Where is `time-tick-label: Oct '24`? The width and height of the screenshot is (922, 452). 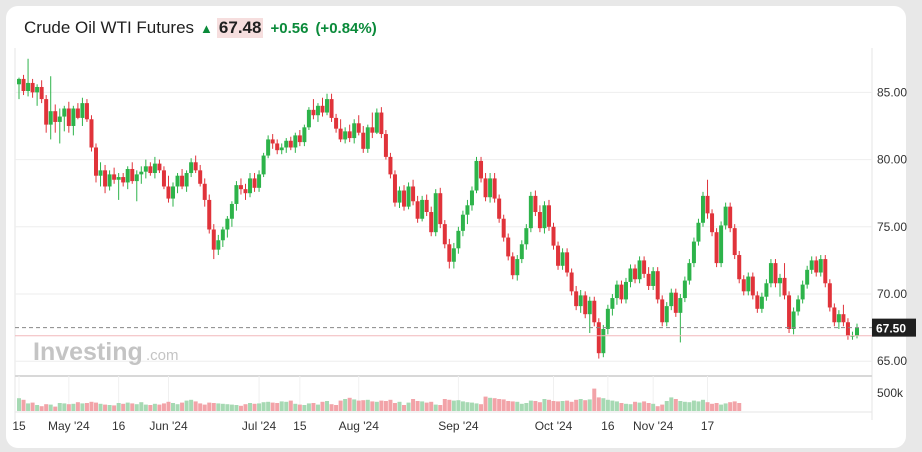 time-tick-label: Oct '24 is located at coordinates (554, 426).